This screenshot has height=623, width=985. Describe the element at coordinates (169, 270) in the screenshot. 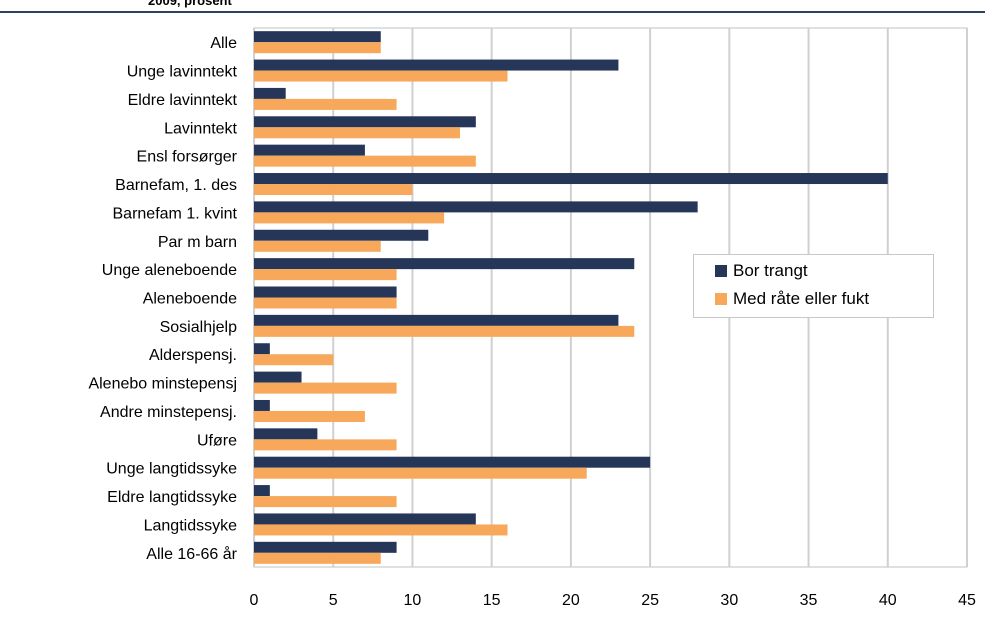

I see `category-label: Unge aleneboende` at that location.